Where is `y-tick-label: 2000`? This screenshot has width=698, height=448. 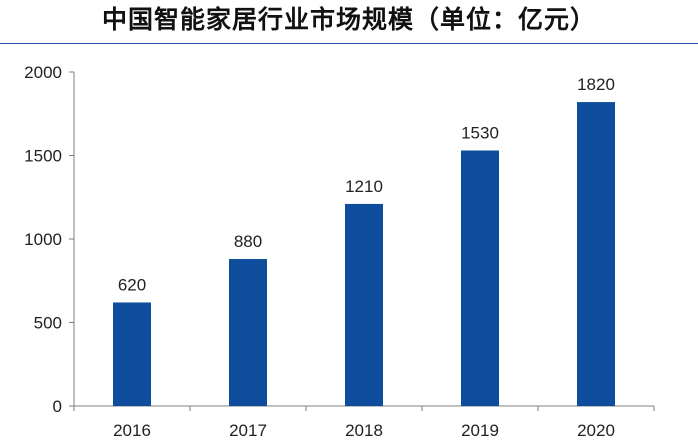 y-tick-label: 2000 is located at coordinates (43, 72).